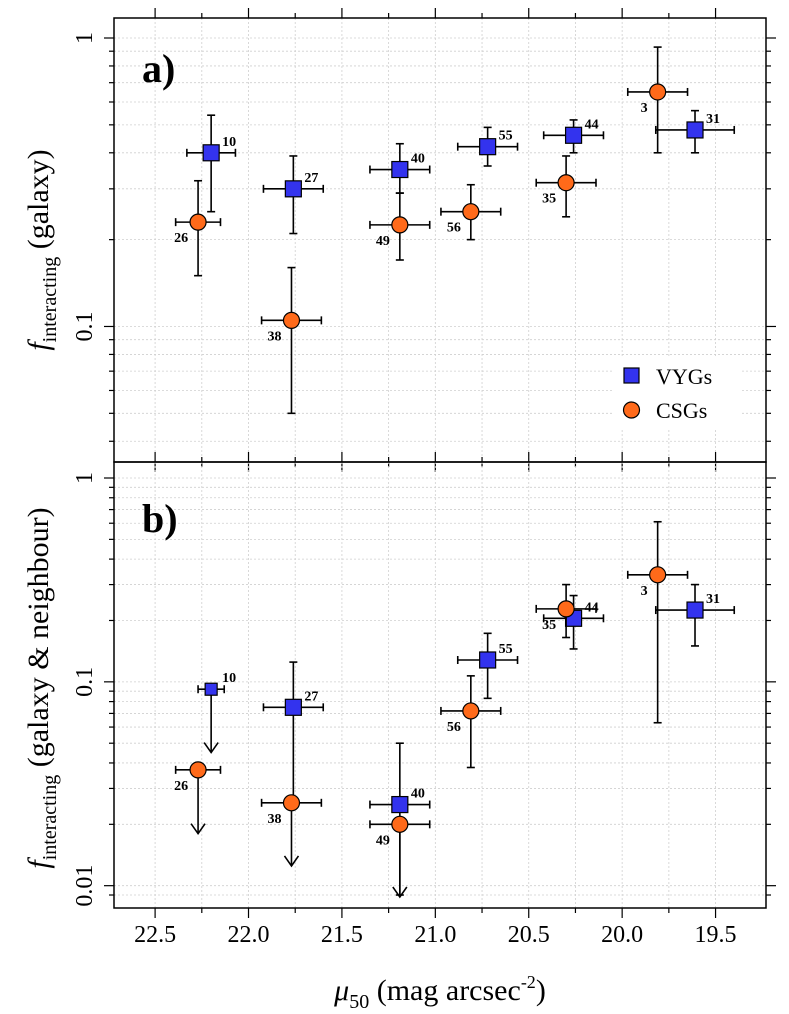  I want to click on legend: VYGs CSGs, so click(677, 393).